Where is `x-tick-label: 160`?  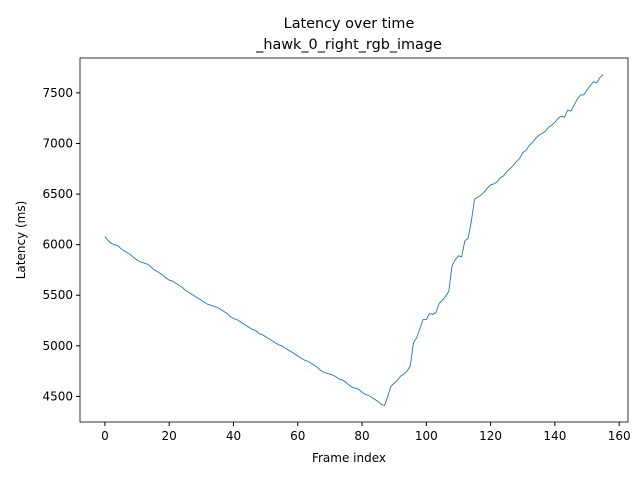
x-tick-label: 160 is located at coordinates (619, 436).